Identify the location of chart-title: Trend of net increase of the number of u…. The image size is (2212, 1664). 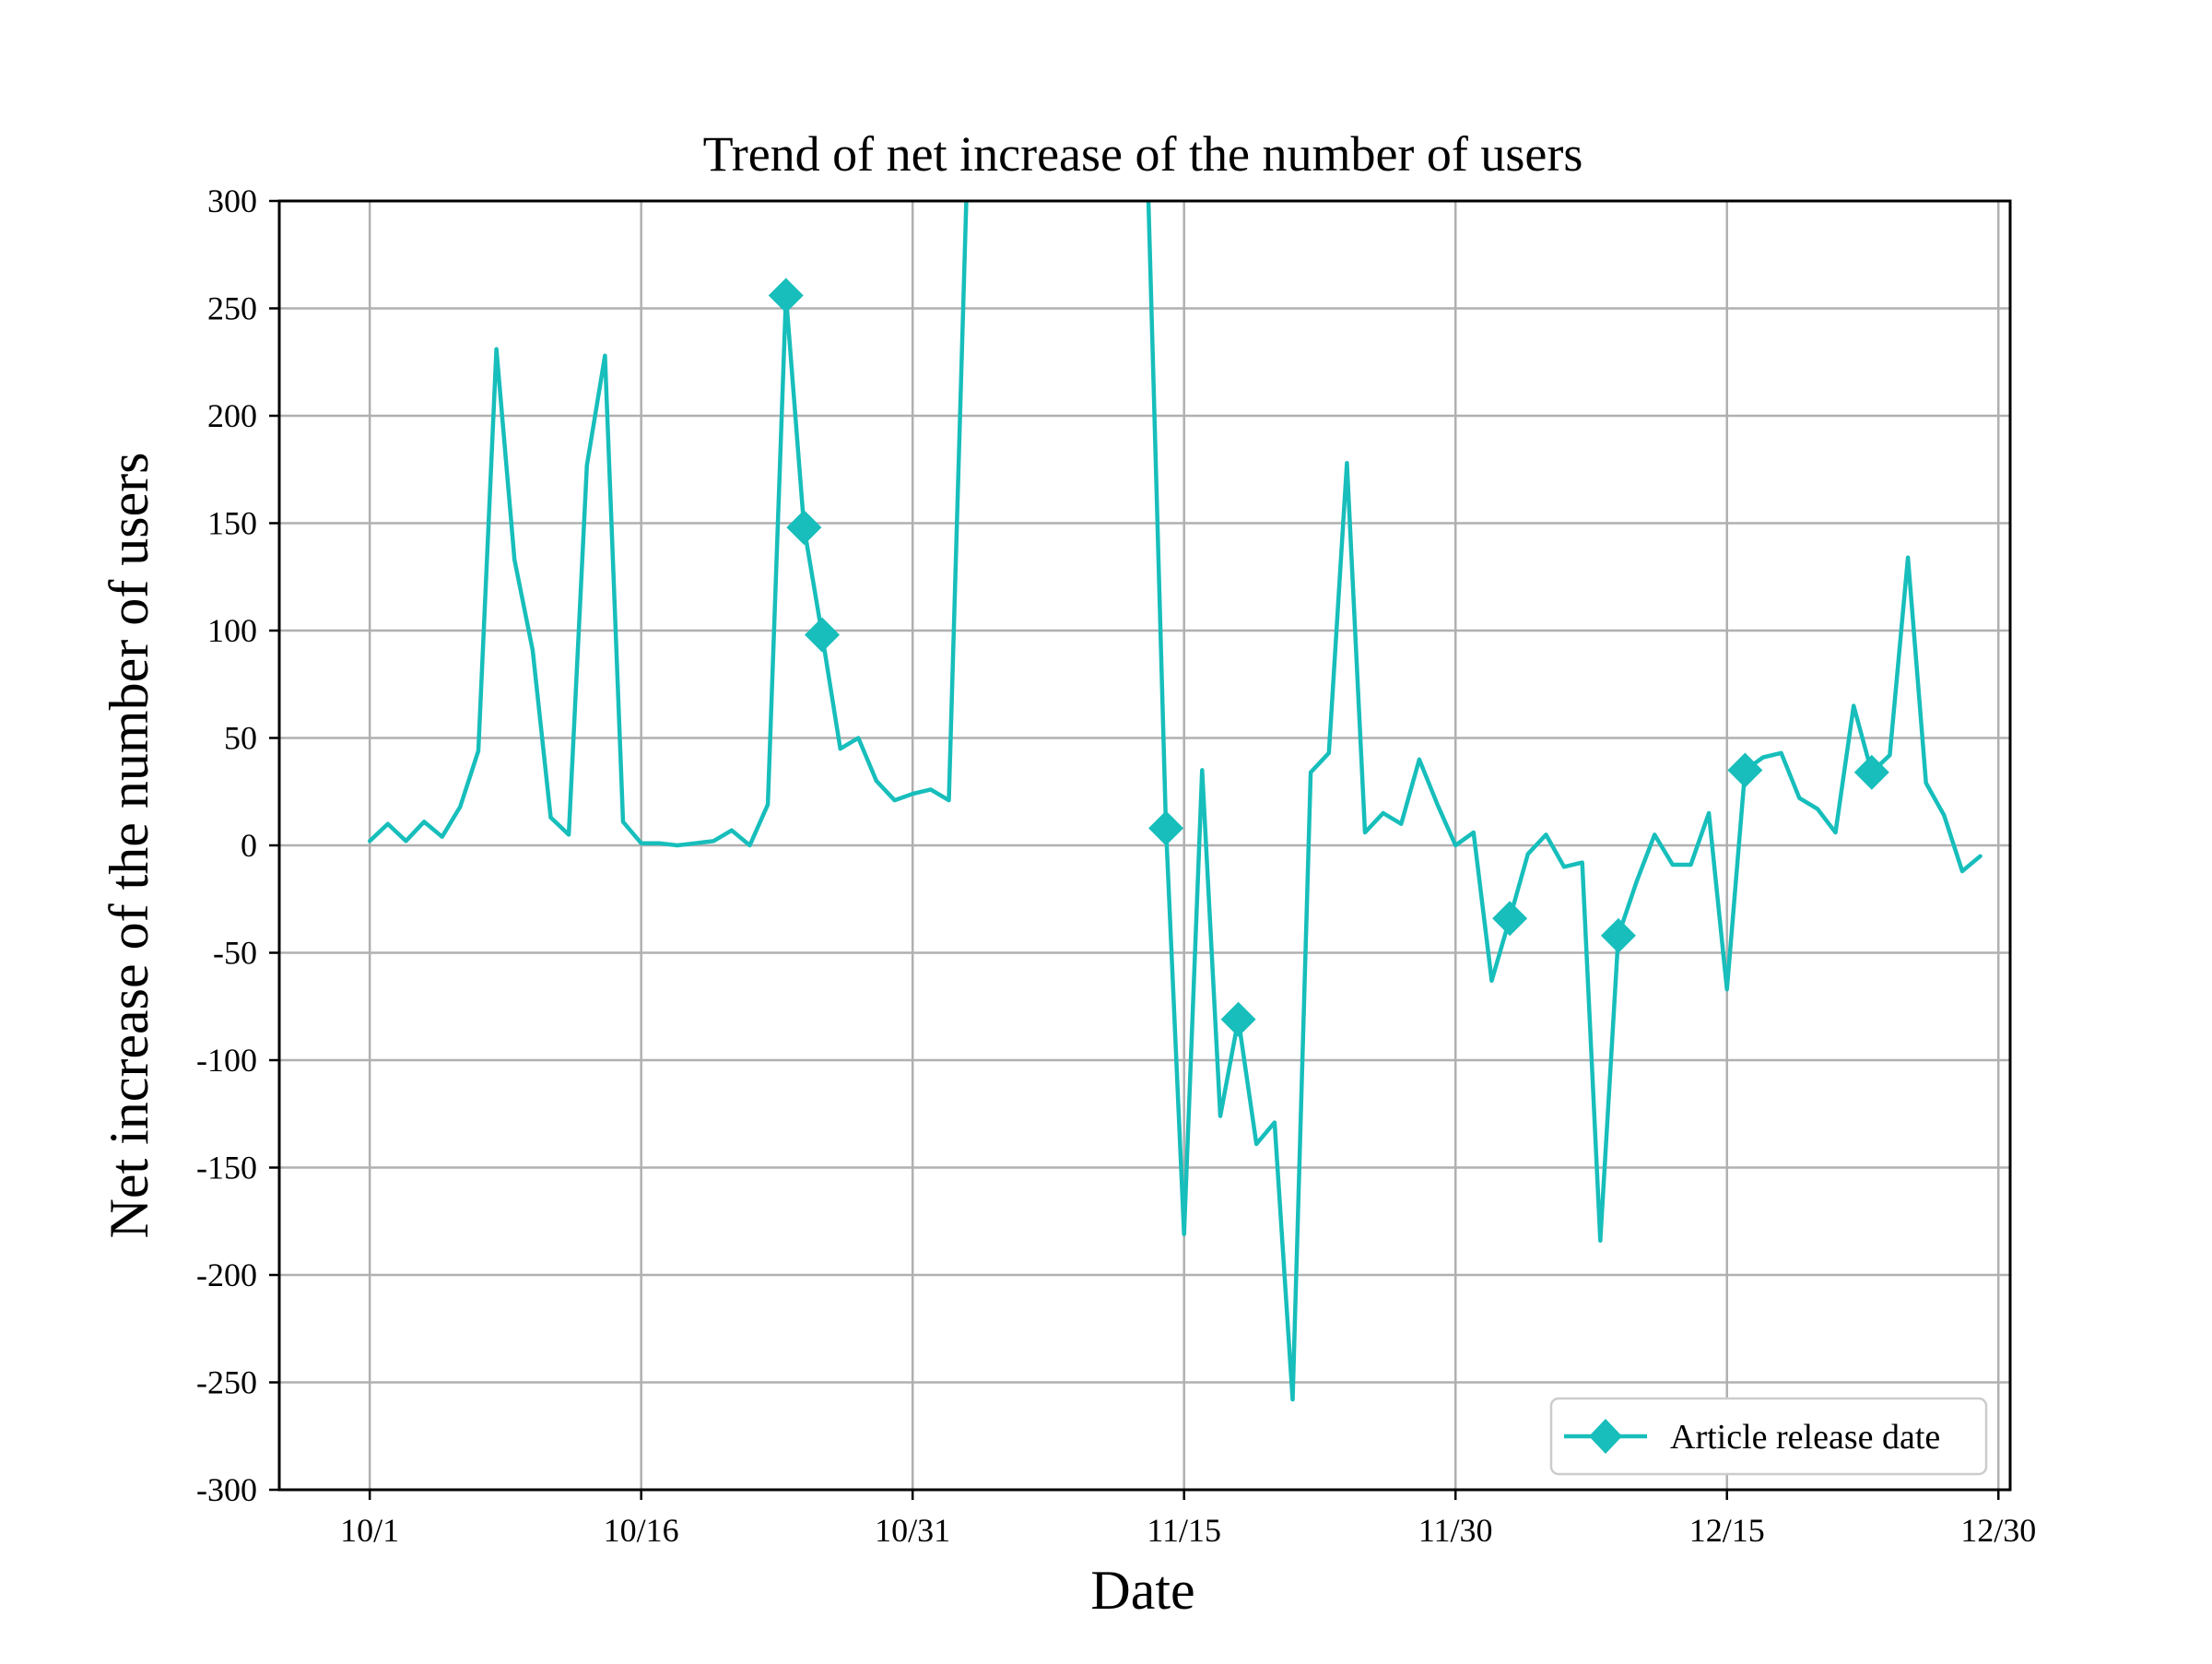
(1143, 154).